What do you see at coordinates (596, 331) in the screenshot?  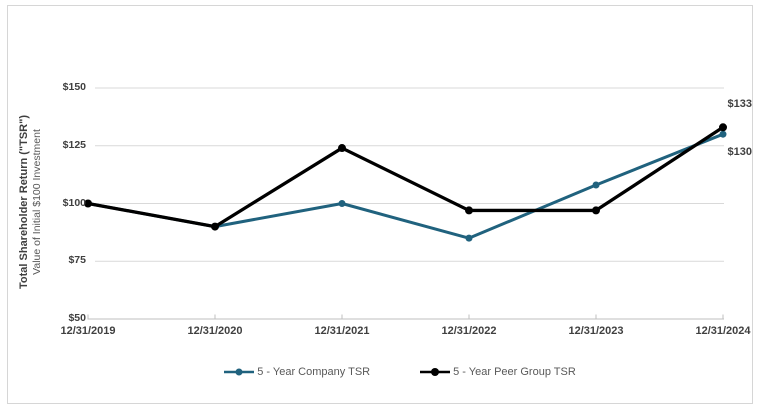 I see `x-tick-label-2023: 12/31/2023` at bounding box center [596, 331].